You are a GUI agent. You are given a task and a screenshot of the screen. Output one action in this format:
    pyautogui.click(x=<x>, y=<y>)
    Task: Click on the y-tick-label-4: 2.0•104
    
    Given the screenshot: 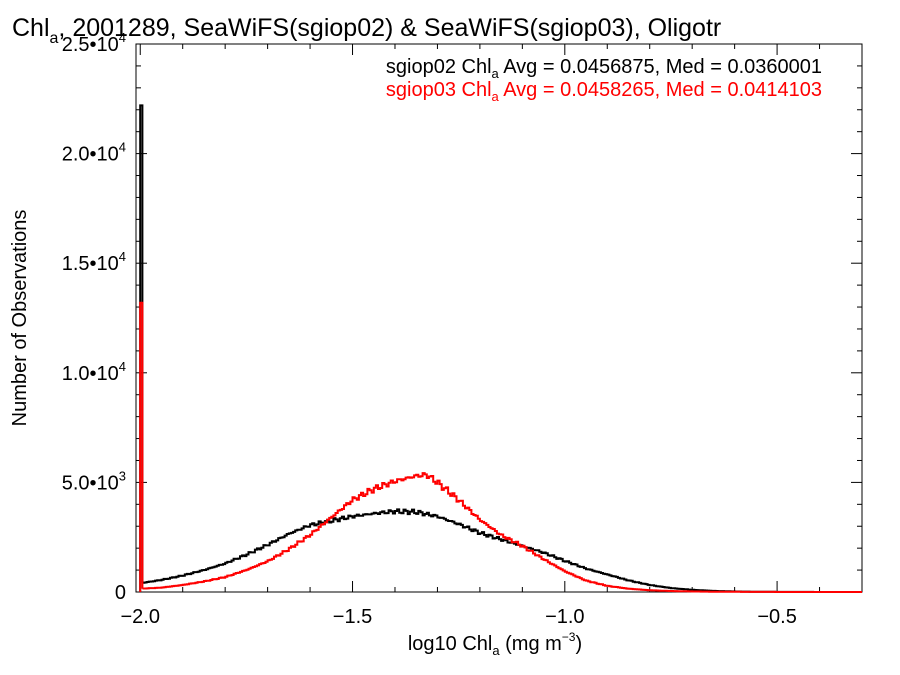 What is the action you would take?
    pyautogui.click(x=94, y=153)
    